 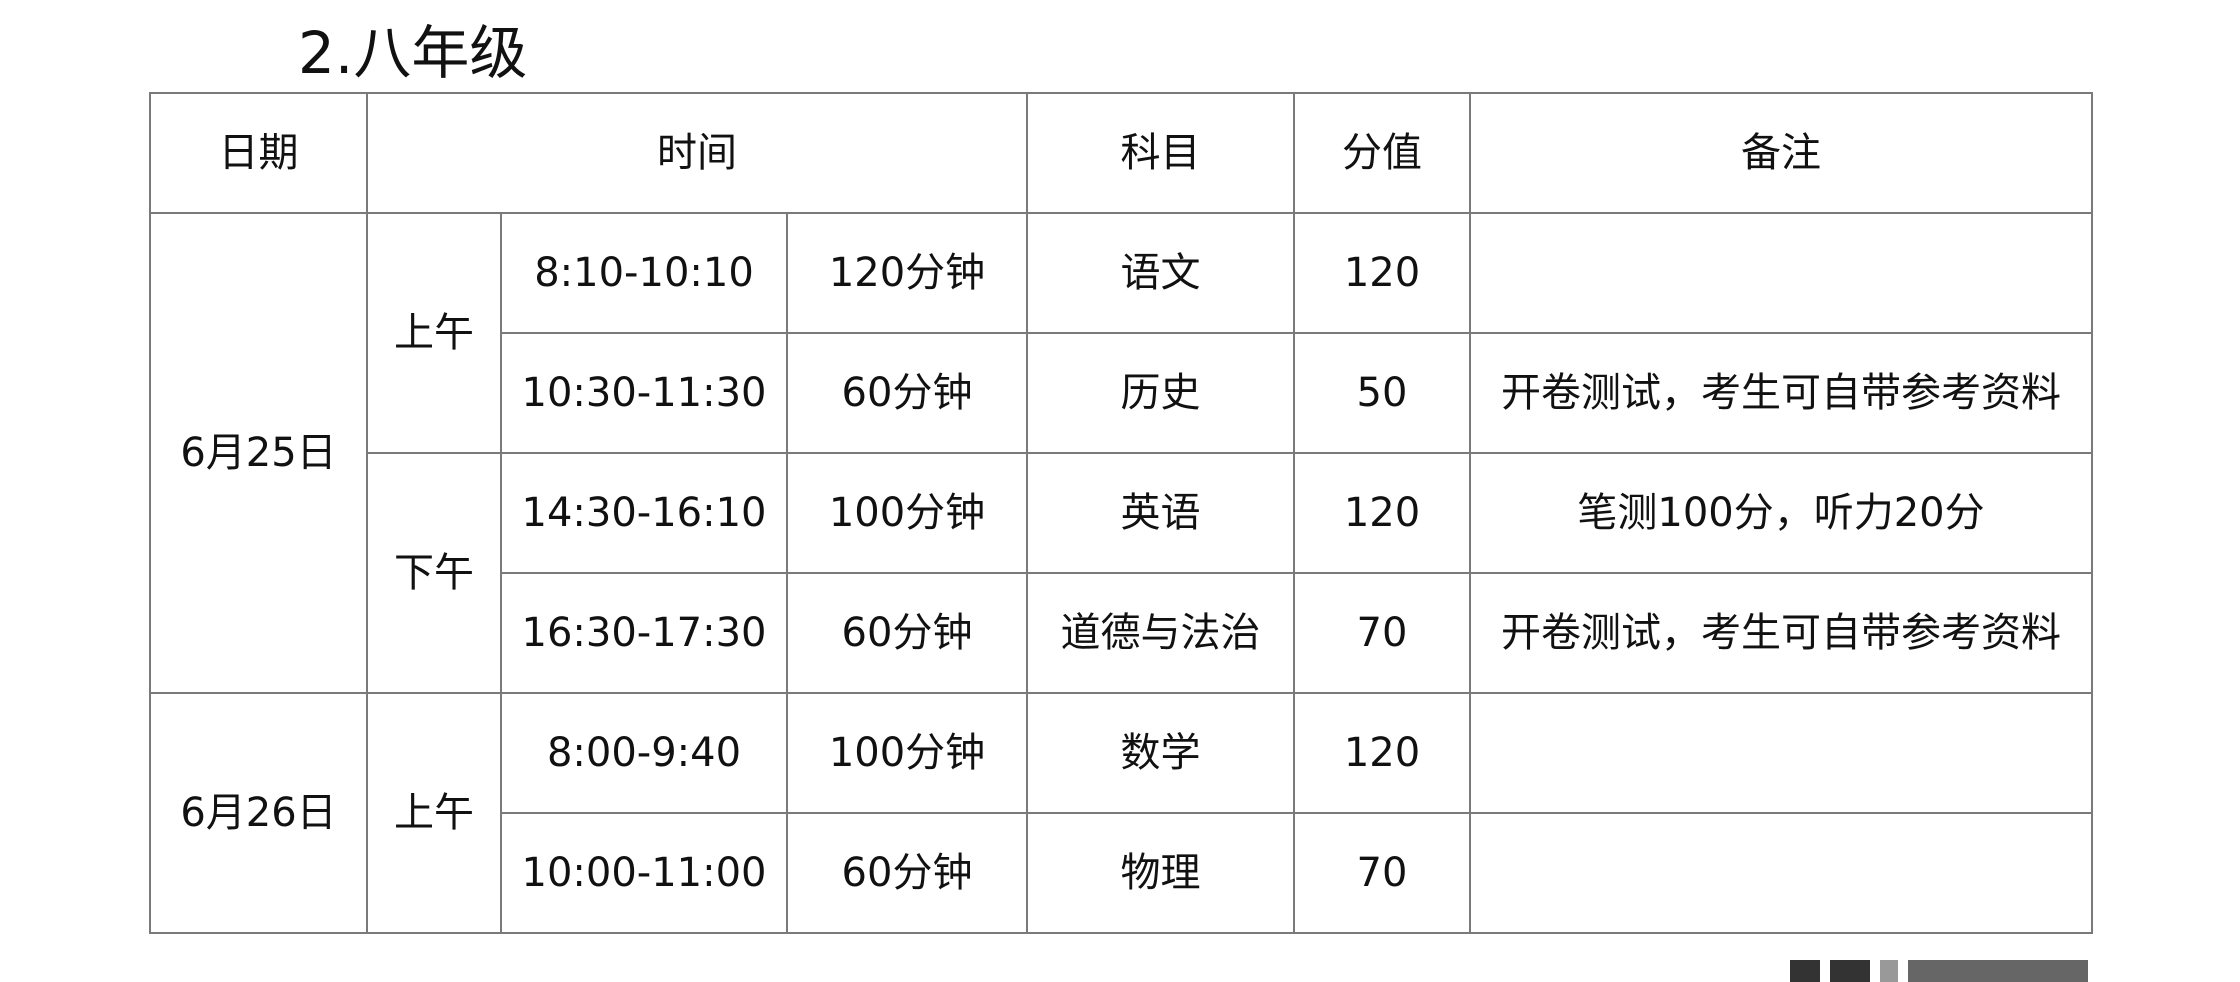 What do you see at coordinates (1382, 153) in the screenshot?
I see `header-score: 分值` at bounding box center [1382, 153].